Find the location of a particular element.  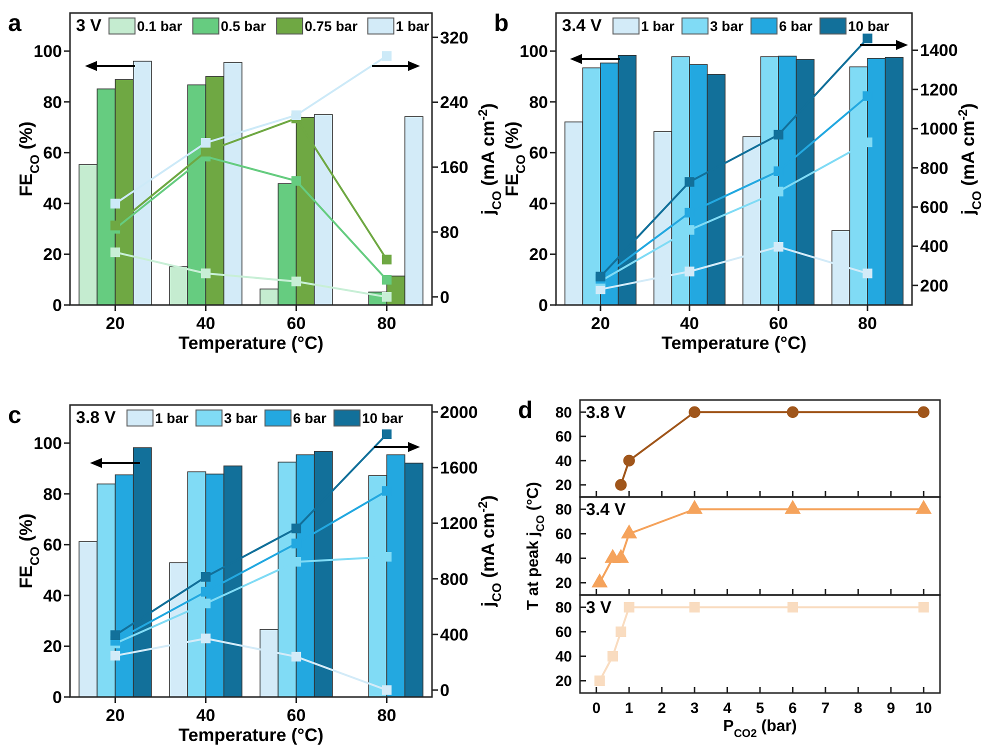

x-tick-label: 4 is located at coordinates (727, 708).